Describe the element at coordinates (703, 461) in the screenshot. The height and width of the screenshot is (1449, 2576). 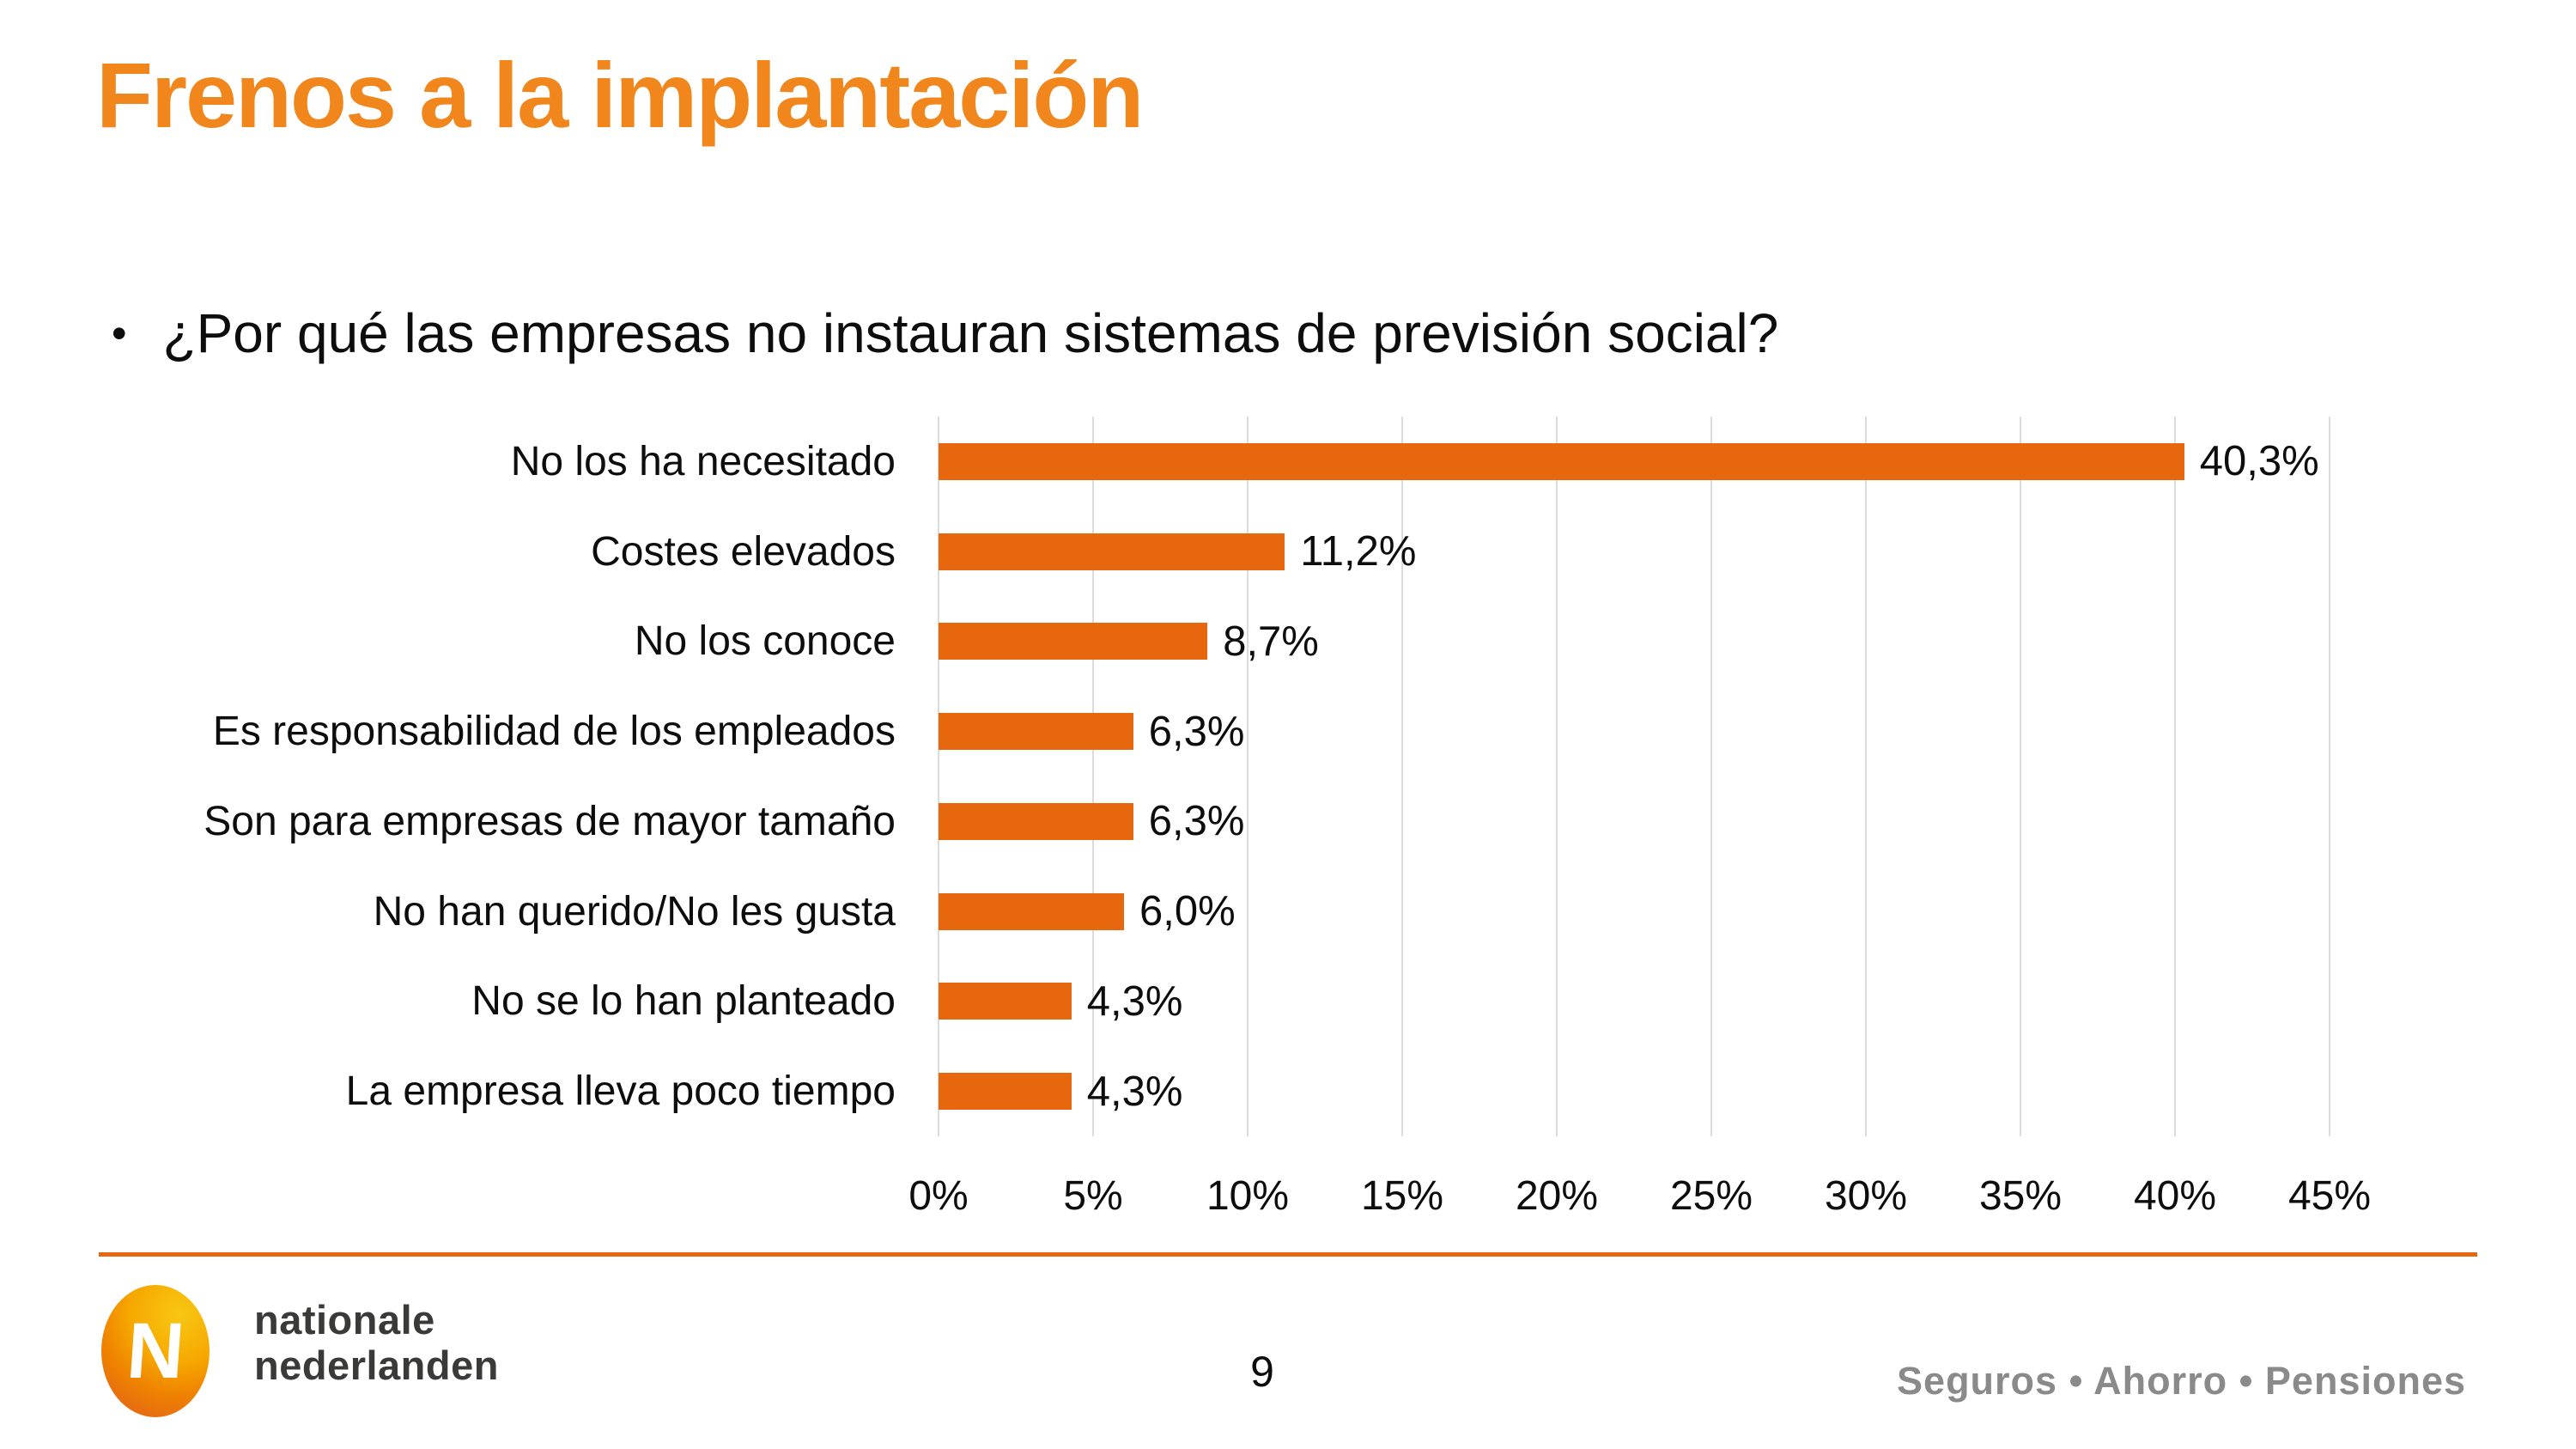
I see `category-label: No los ha necesitado` at that location.